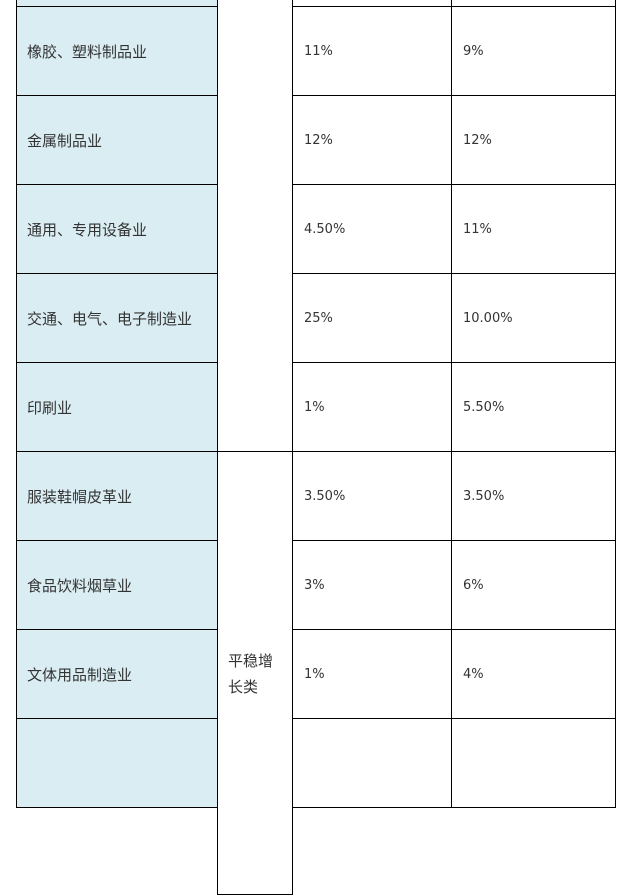  Describe the element at coordinates (80, 496) in the screenshot. I see `industry-cell-text: 服装鞋帽皮革业` at that location.